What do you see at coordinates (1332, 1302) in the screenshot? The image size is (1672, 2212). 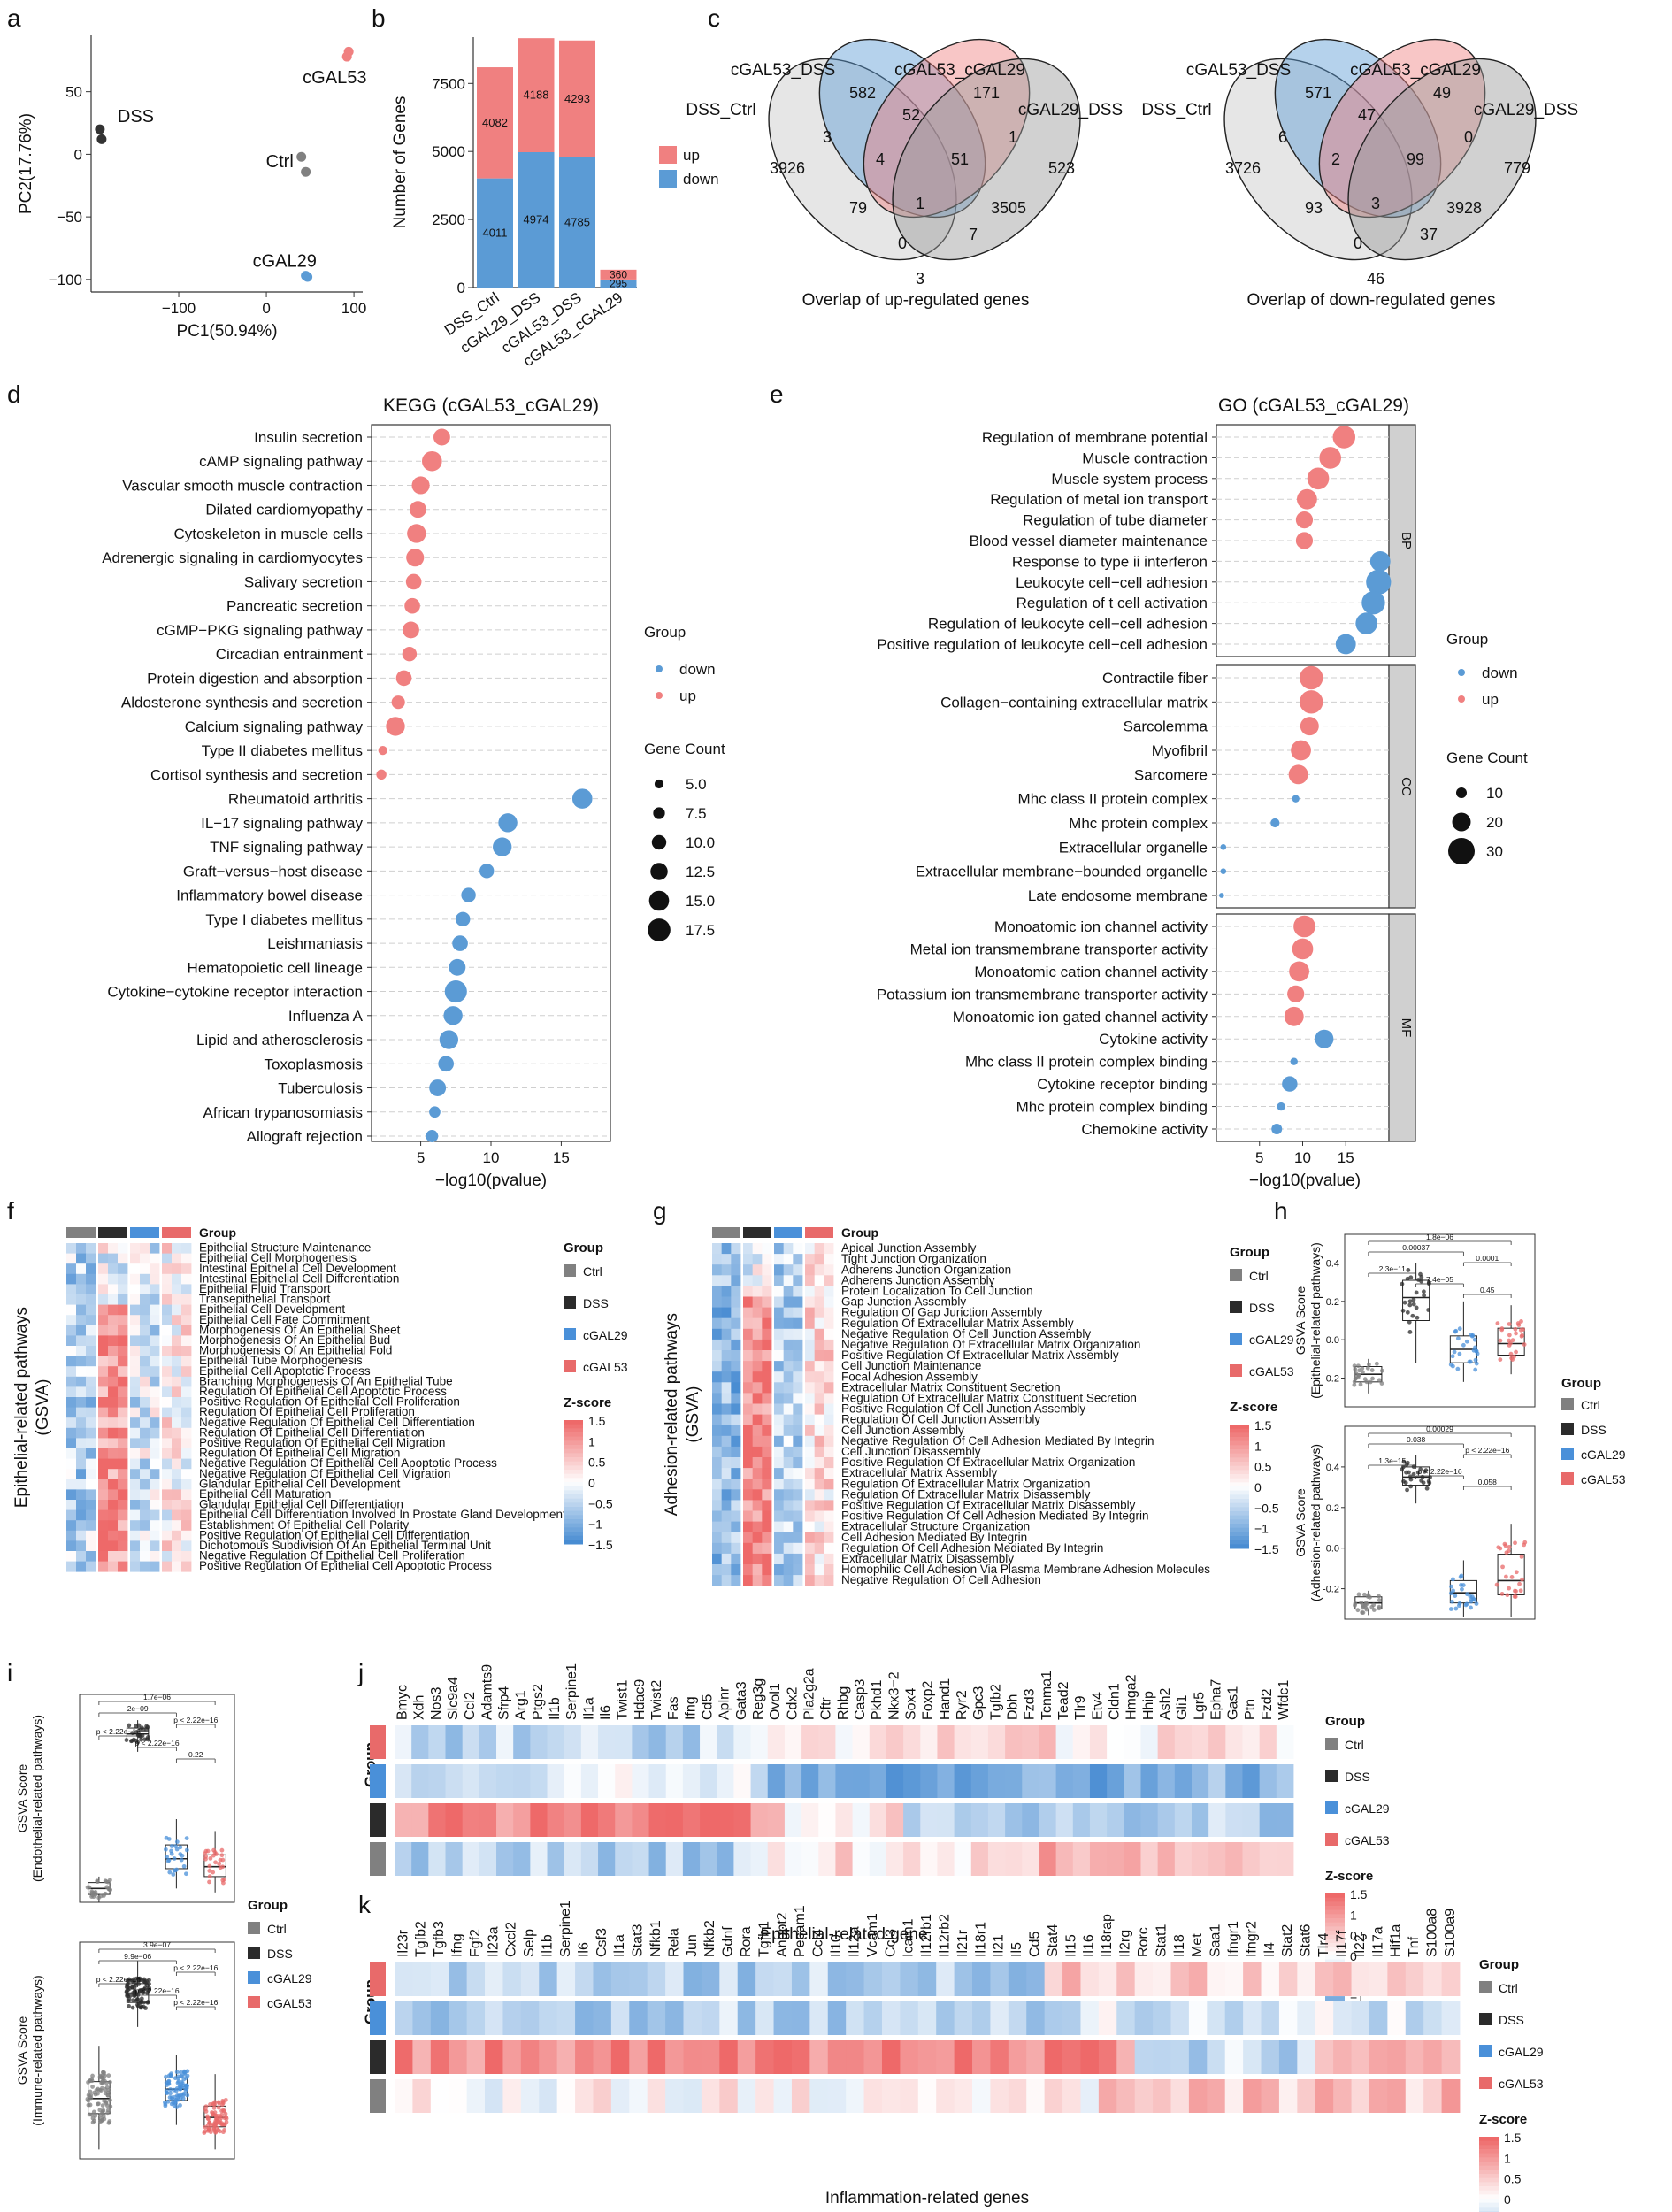 I see `y-tick-label: 0.2` at bounding box center [1332, 1302].